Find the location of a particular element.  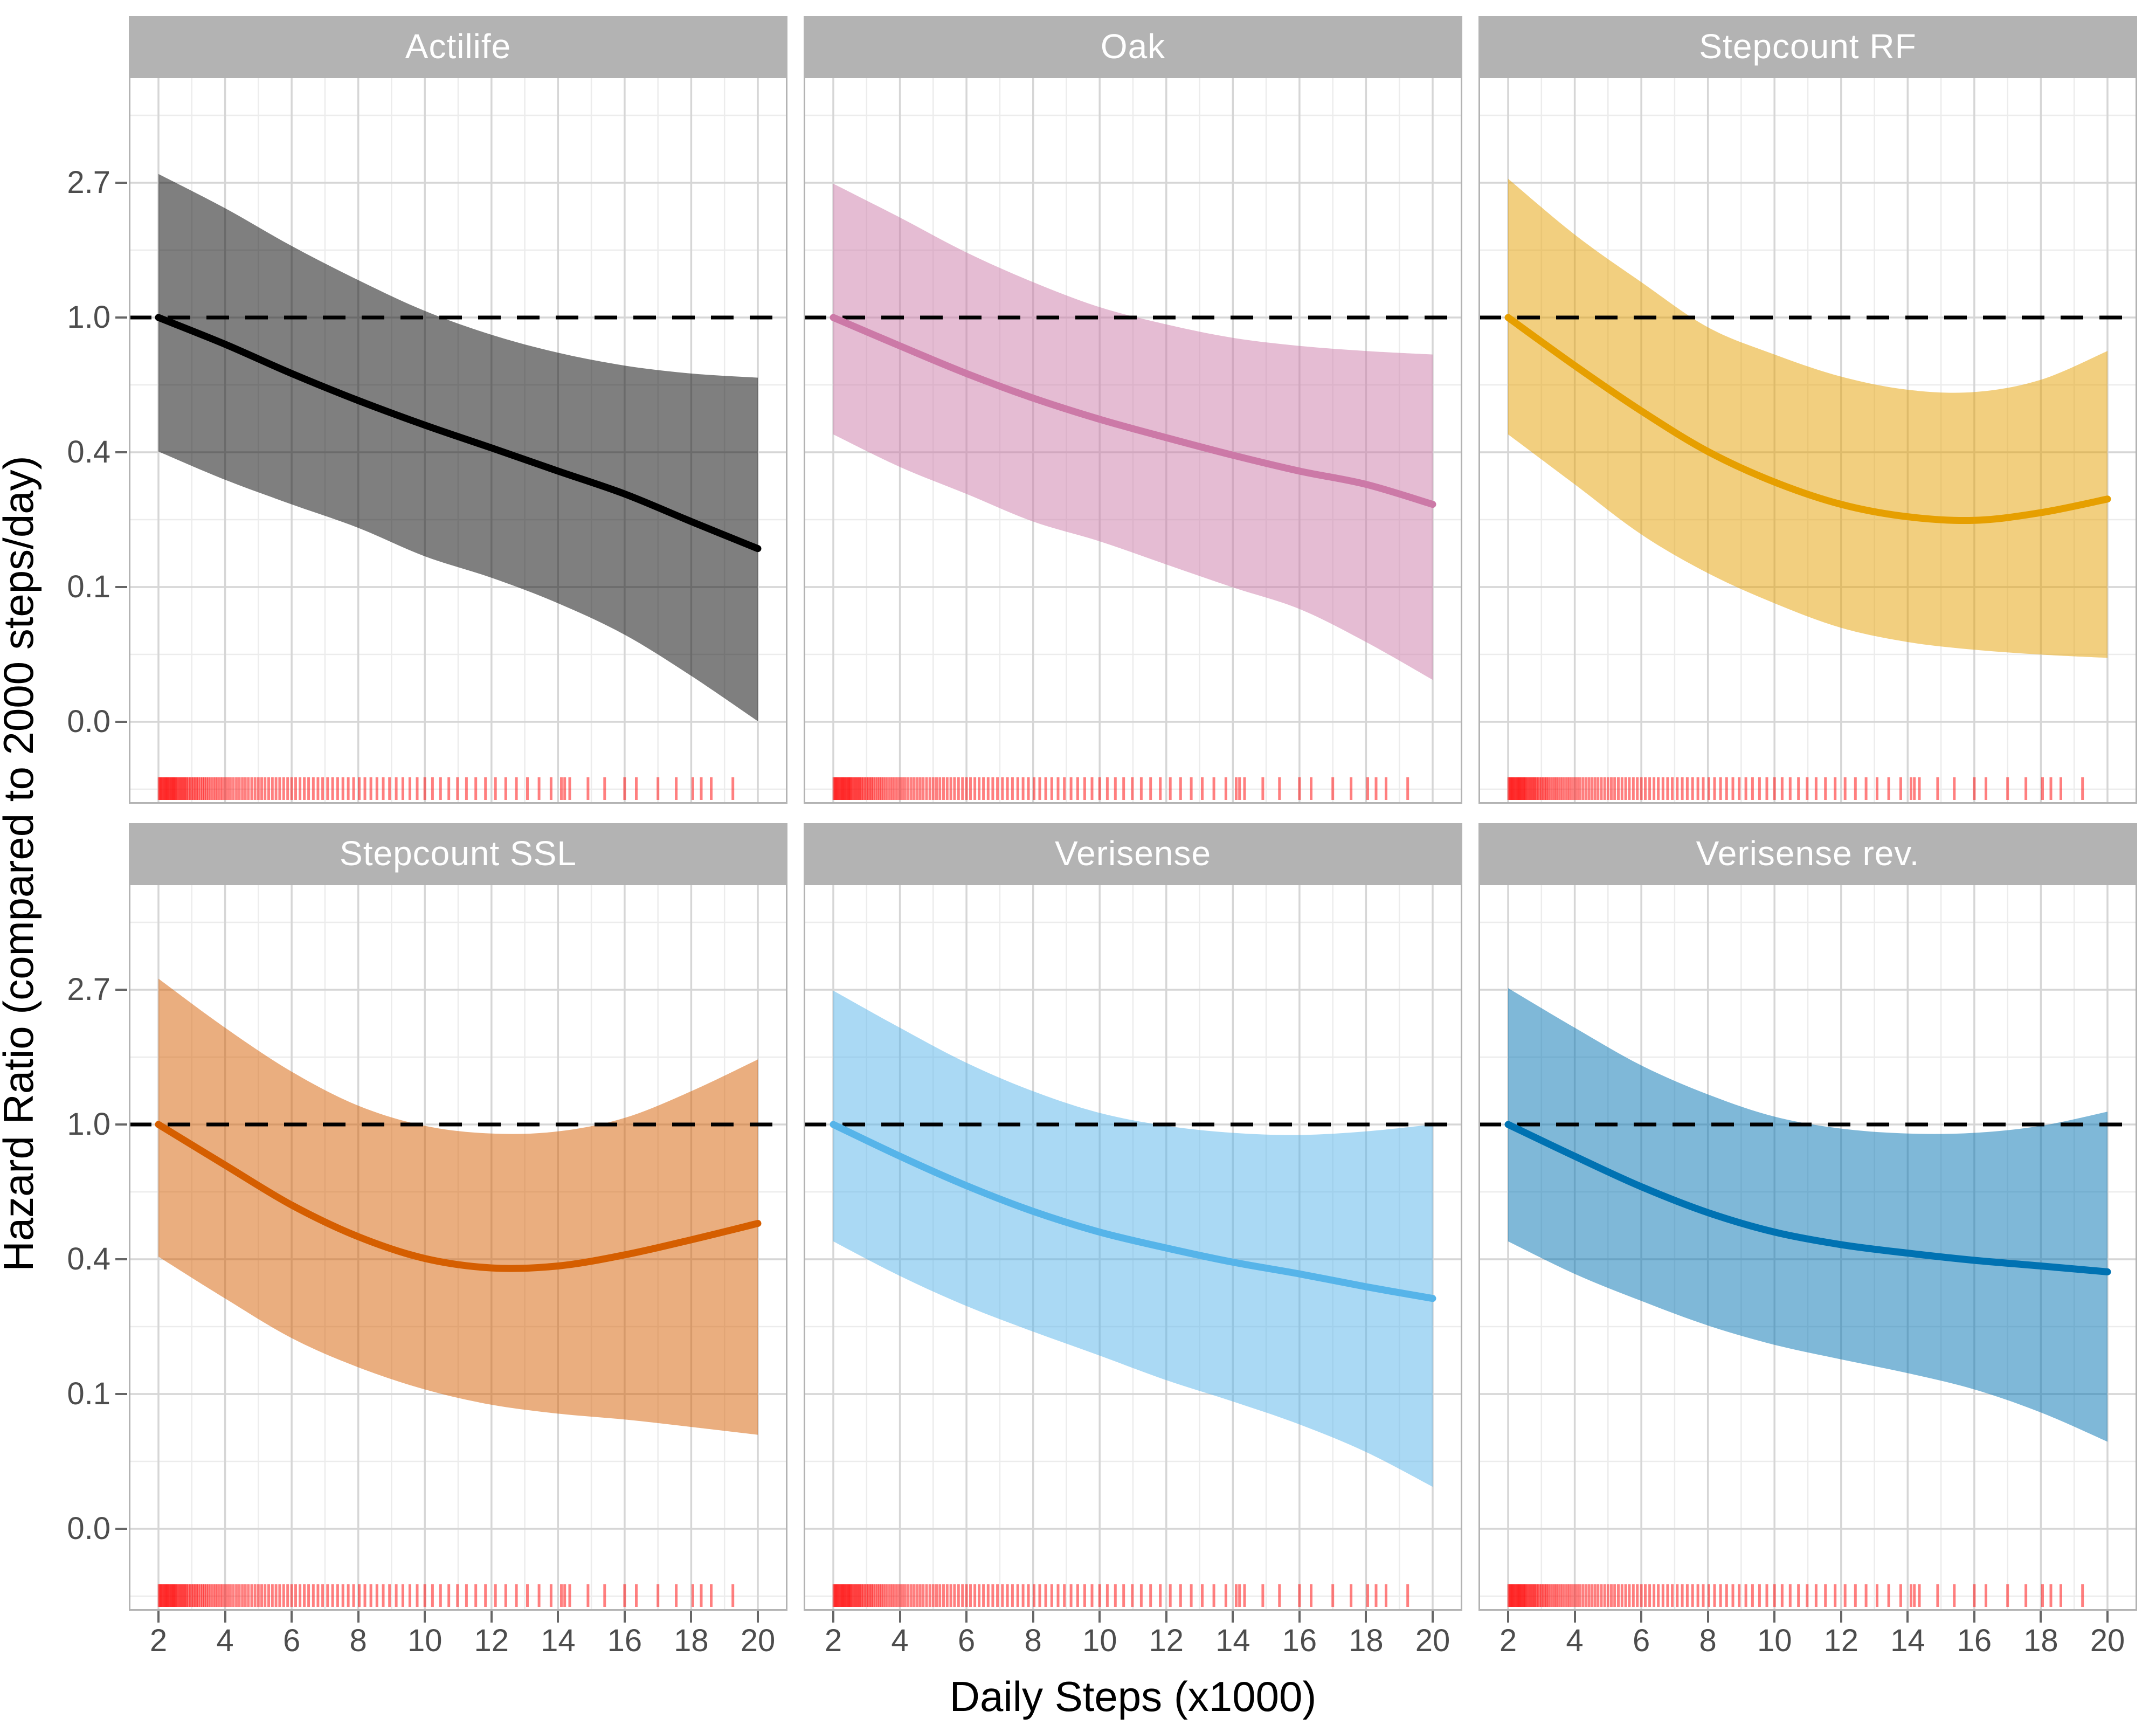

facet-strip-label: Stepcount RF is located at coordinates (1808, 46).